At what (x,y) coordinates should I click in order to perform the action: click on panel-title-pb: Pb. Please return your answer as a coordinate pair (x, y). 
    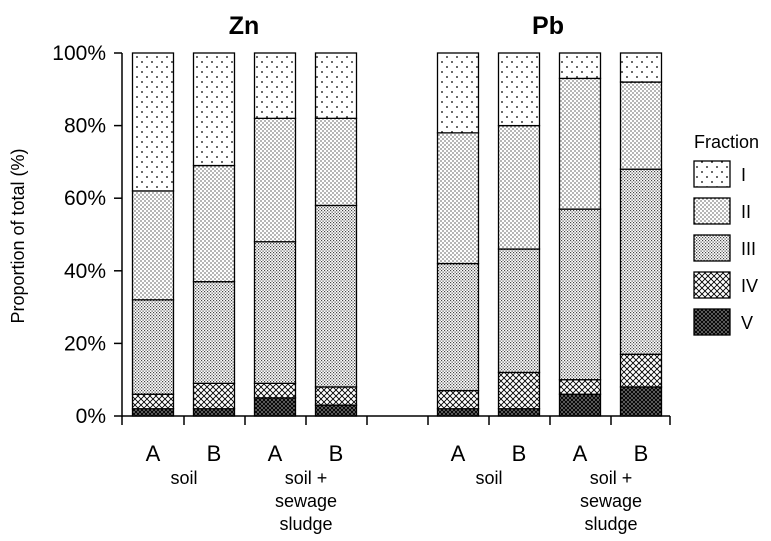
    Looking at the image, I should click on (548, 26).